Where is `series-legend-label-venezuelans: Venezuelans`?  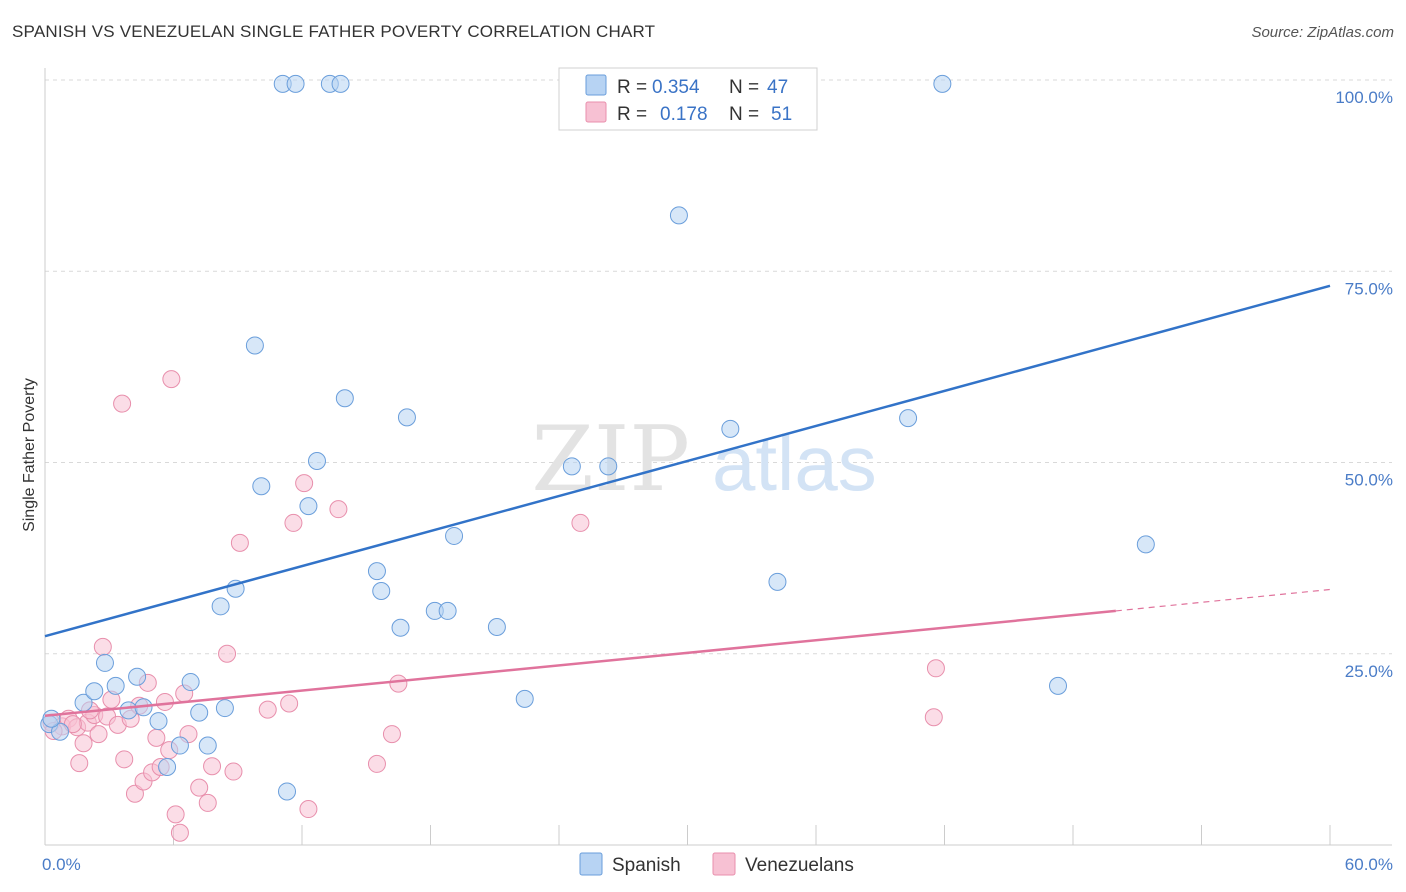
series-legend-label-venezuelans: Venezuelans is located at coordinates (799, 865).